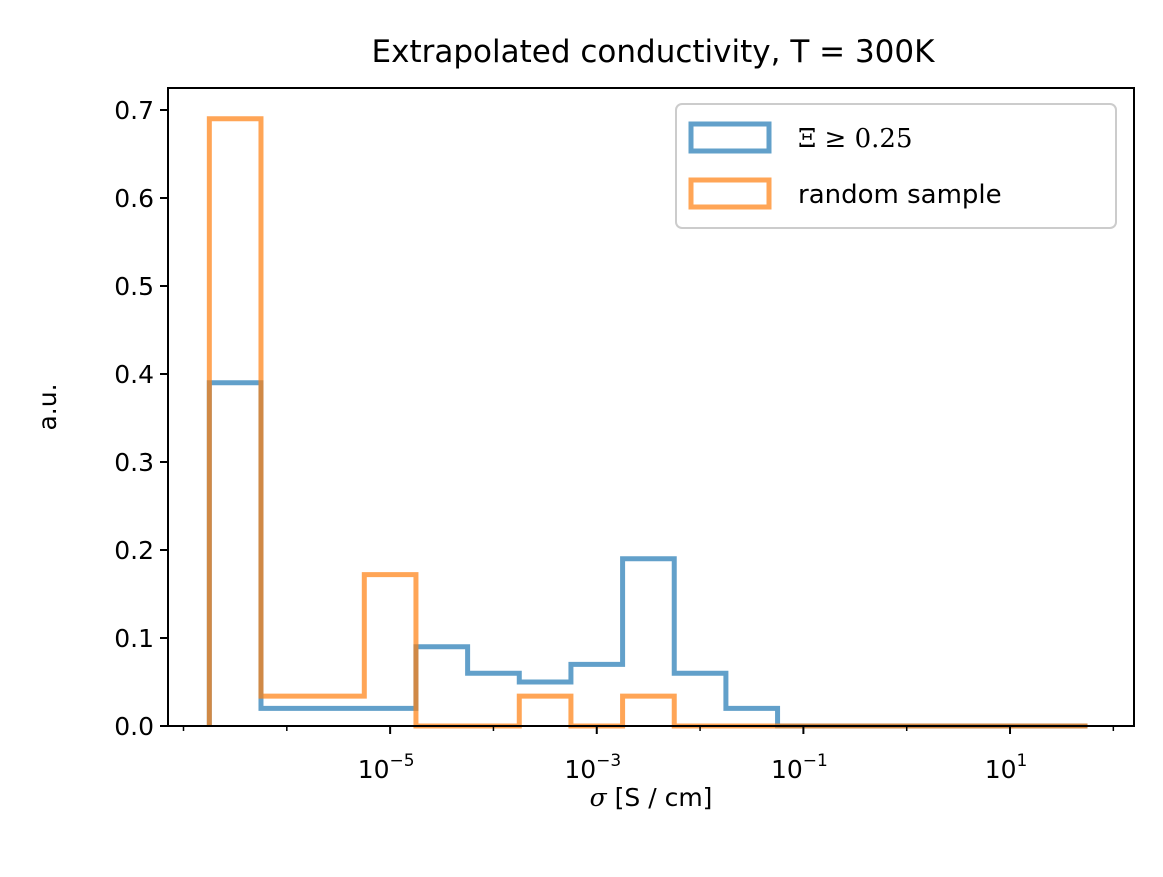 The image size is (1163, 877). What do you see at coordinates (1022, 761) in the screenshot?
I see `x-tick-exponent: 1` at bounding box center [1022, 761].